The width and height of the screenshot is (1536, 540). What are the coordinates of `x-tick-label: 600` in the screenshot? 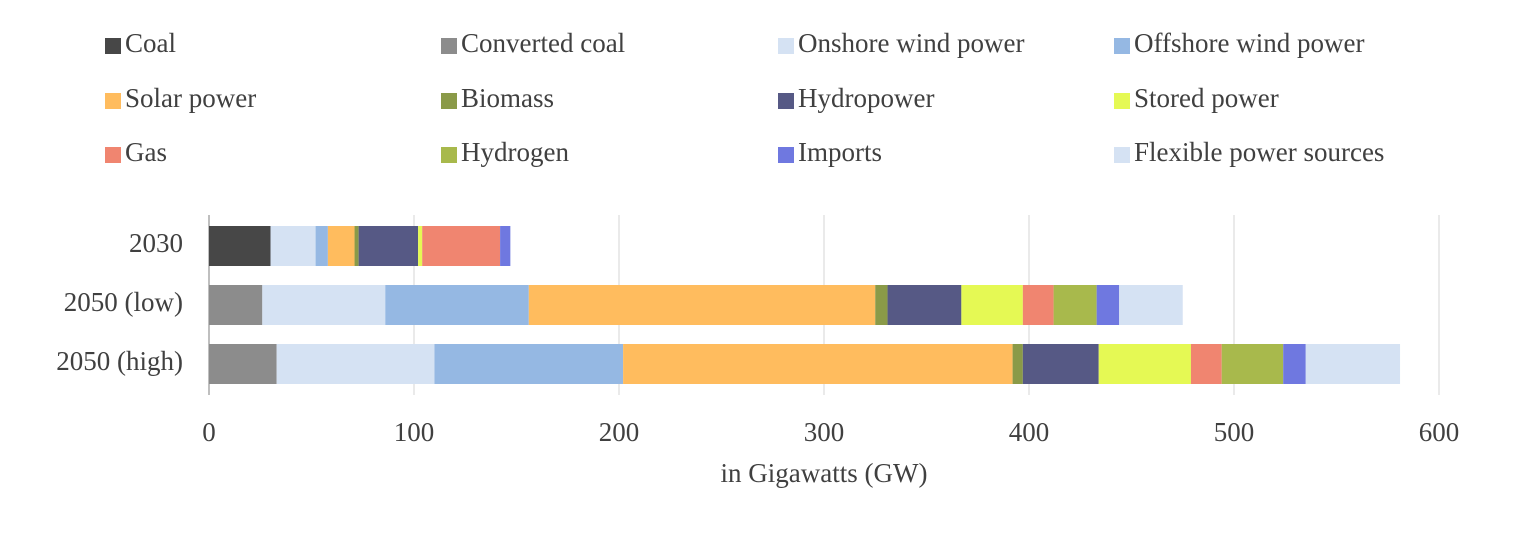 It's located at (1439, 432).